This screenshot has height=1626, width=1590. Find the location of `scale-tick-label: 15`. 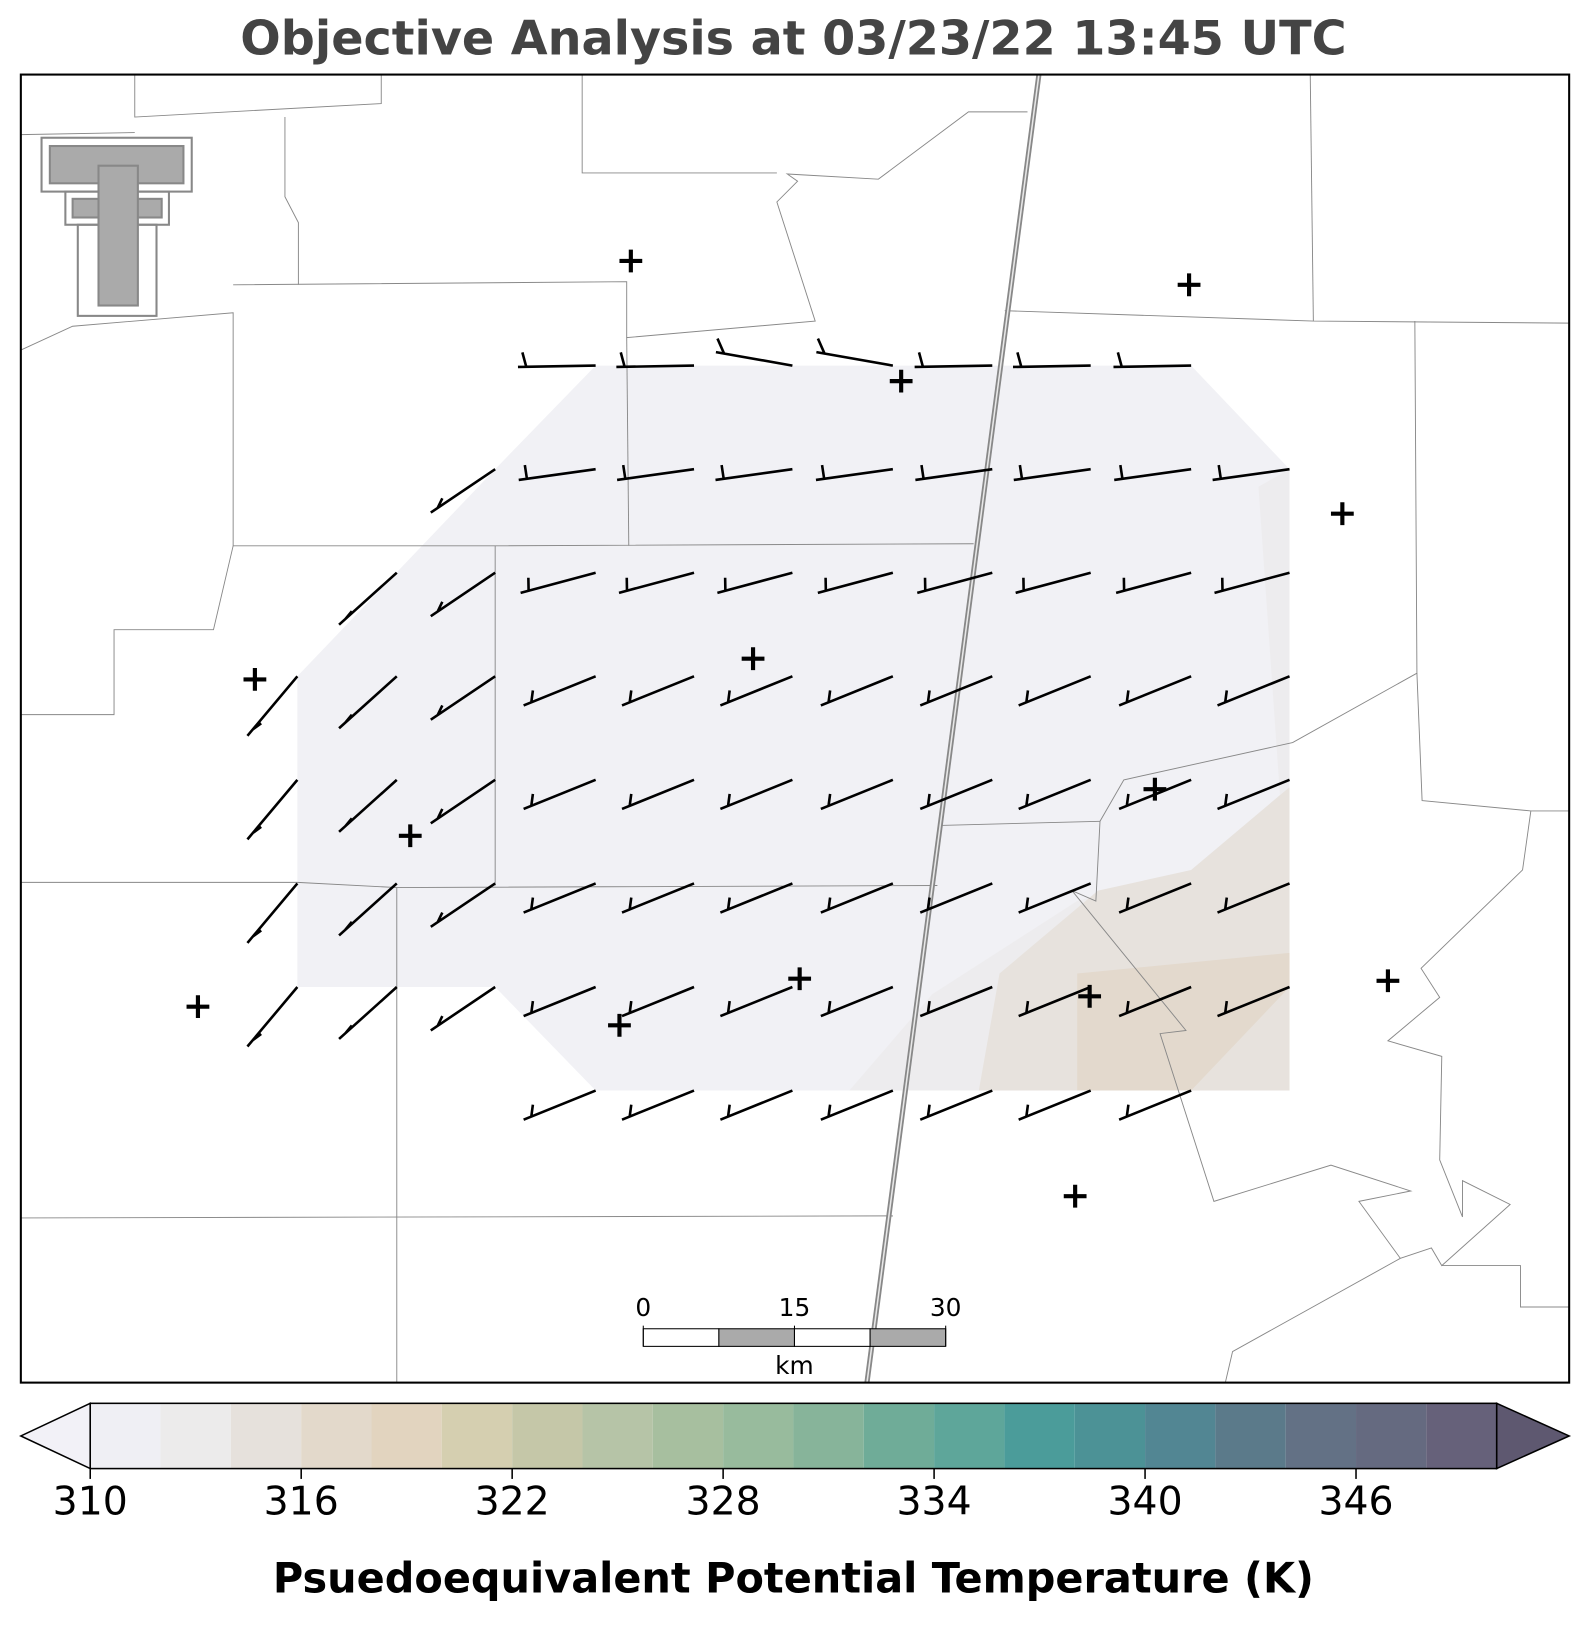

scale-tick-label: 15 is located at coordinates (795, 1307).